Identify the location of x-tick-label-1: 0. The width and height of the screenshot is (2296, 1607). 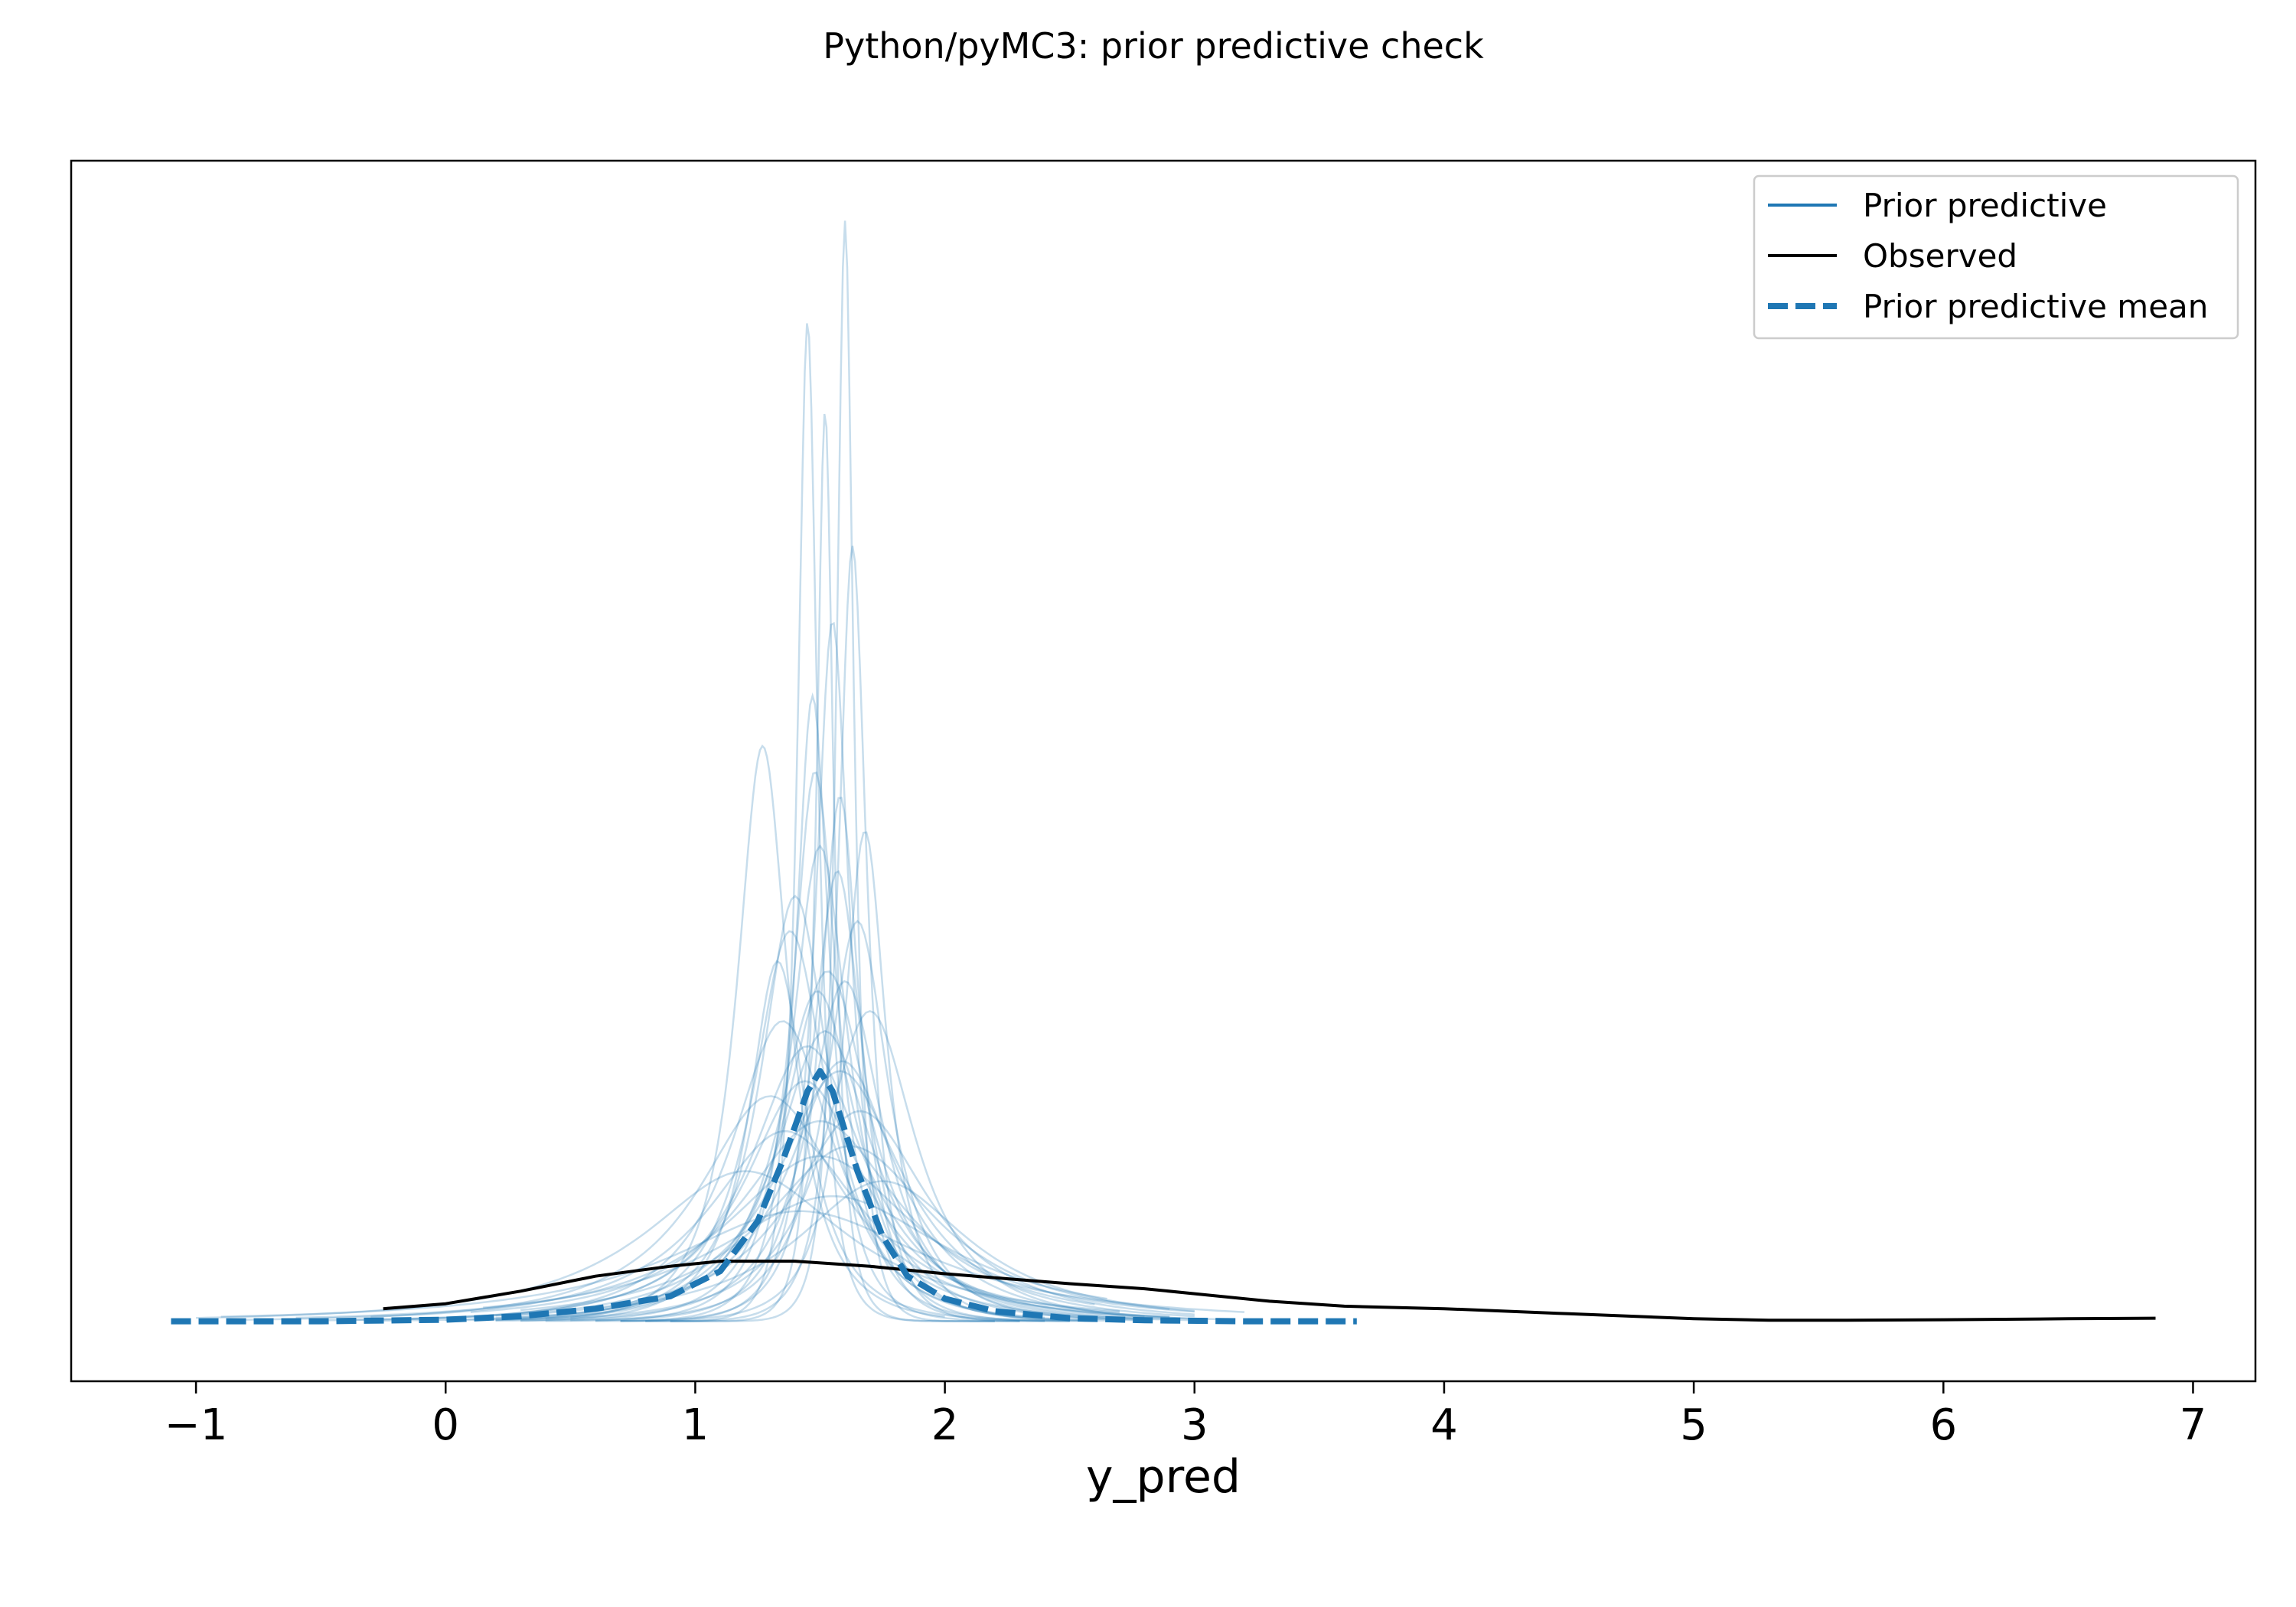
(445, 1425).